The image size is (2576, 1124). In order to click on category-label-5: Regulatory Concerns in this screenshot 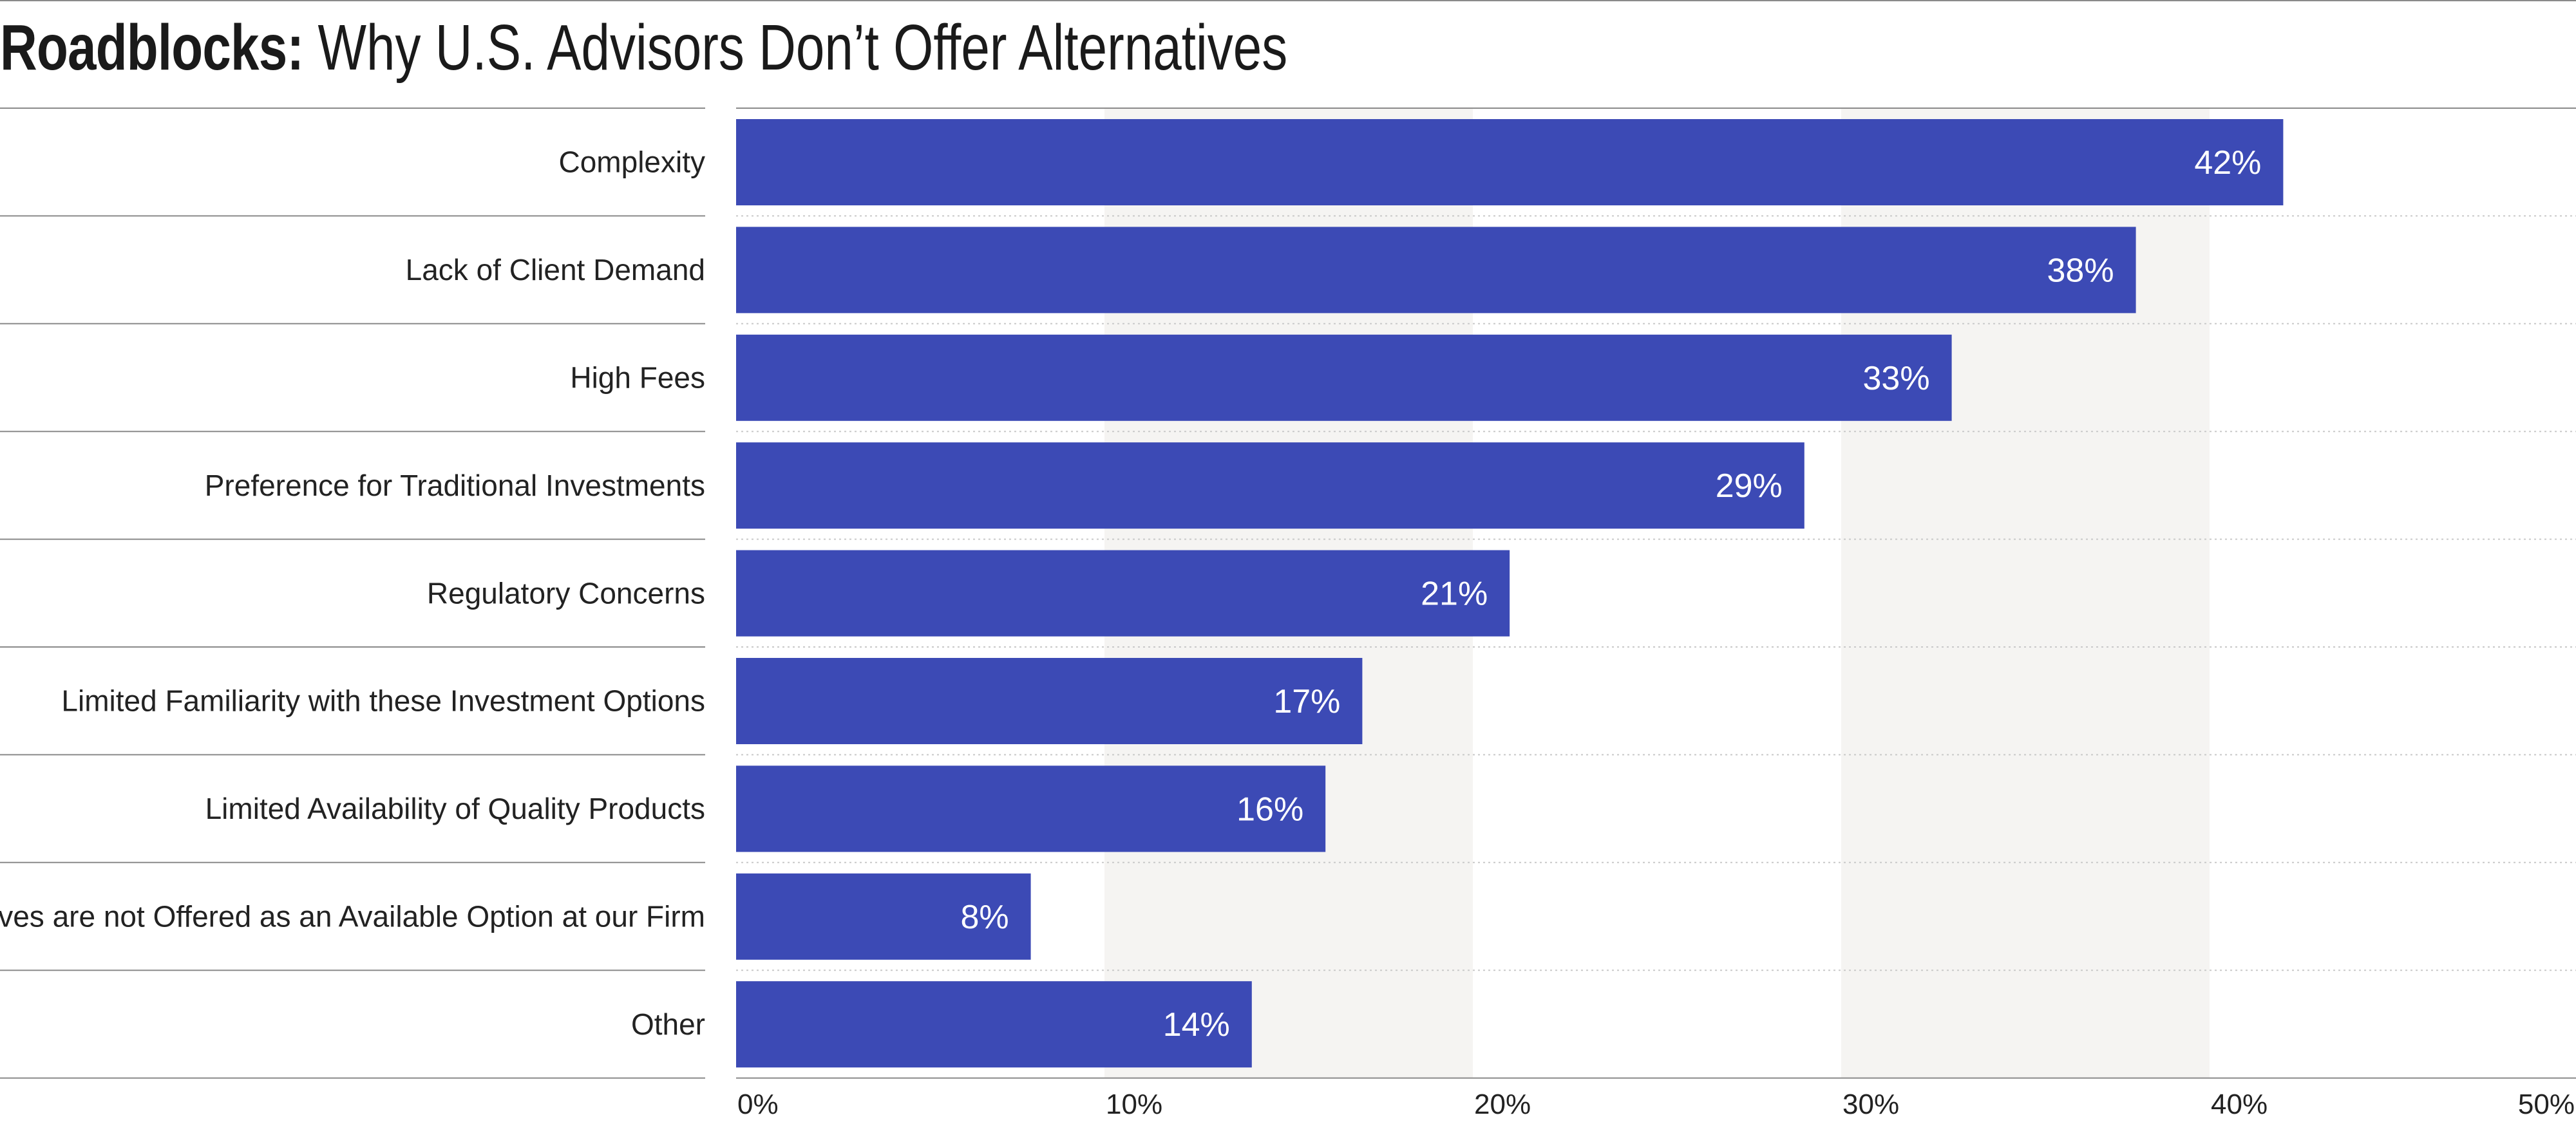, I will do `click(566, 593)`.